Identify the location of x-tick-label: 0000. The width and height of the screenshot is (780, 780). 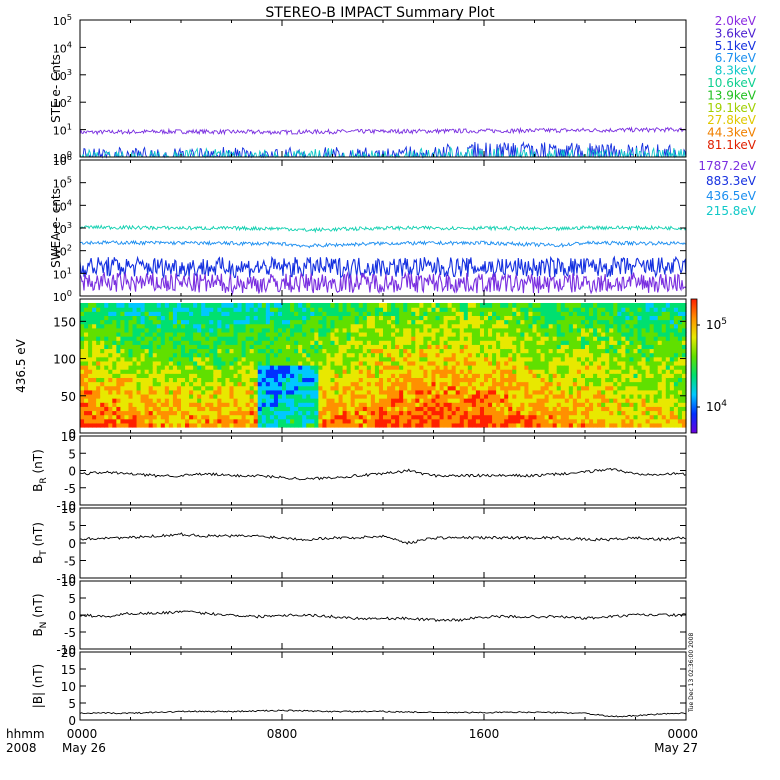
(682, 734).